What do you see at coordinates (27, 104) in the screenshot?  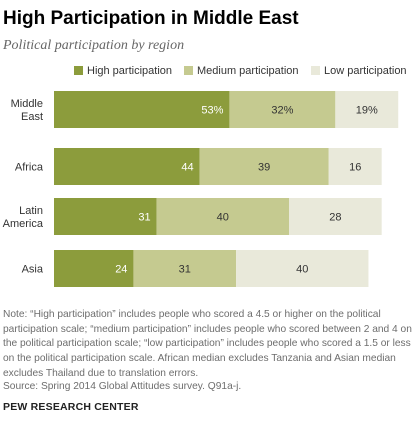 I see `category-label-line: Middle` at bounding box center [27, 104].